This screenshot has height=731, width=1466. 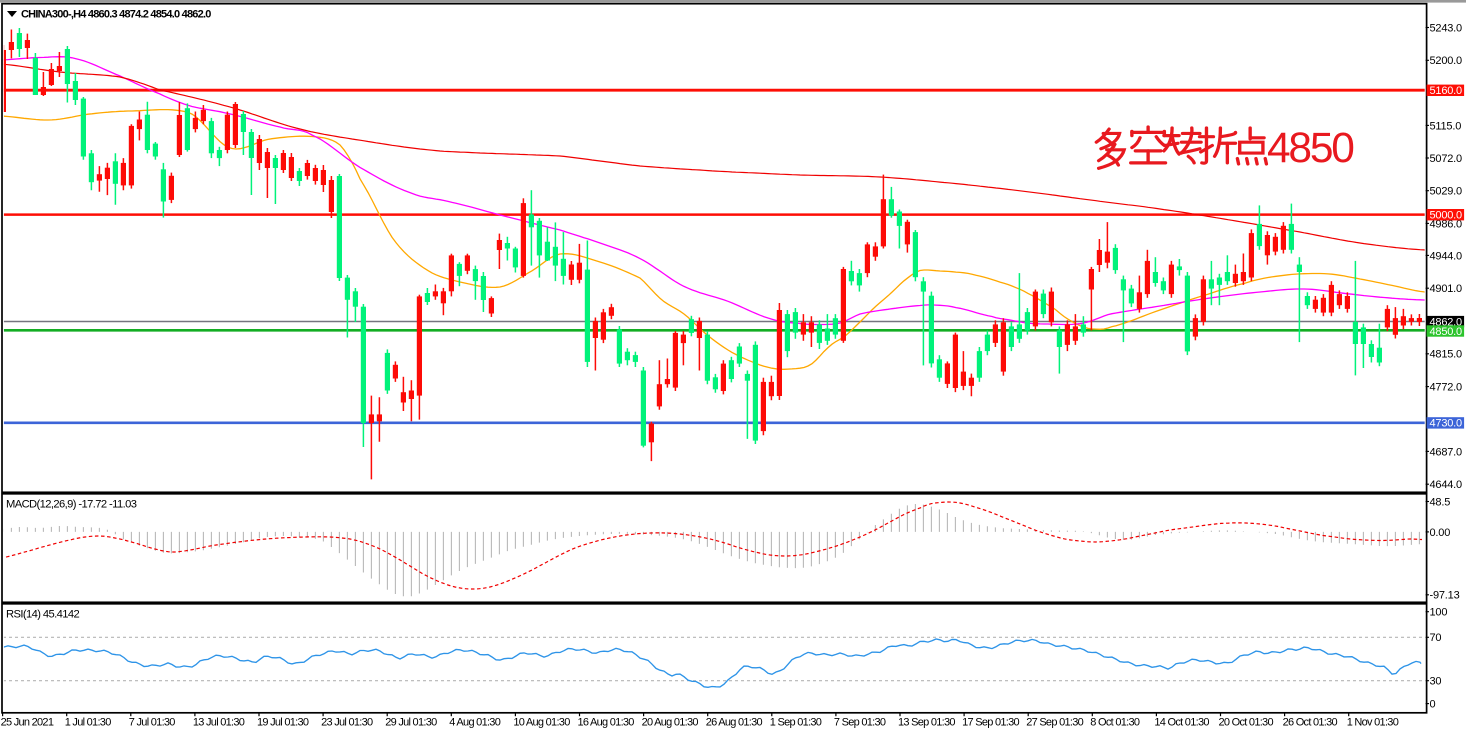 I want to click on svg-text: 20 Aug 01:30, so click(x=670, y=723).